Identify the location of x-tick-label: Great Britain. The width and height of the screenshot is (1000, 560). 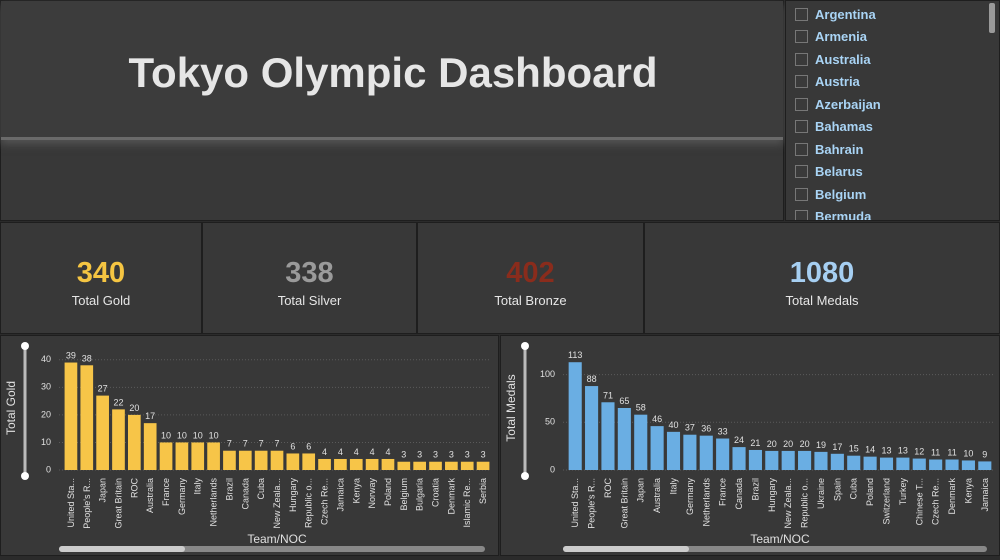
(118, 503).